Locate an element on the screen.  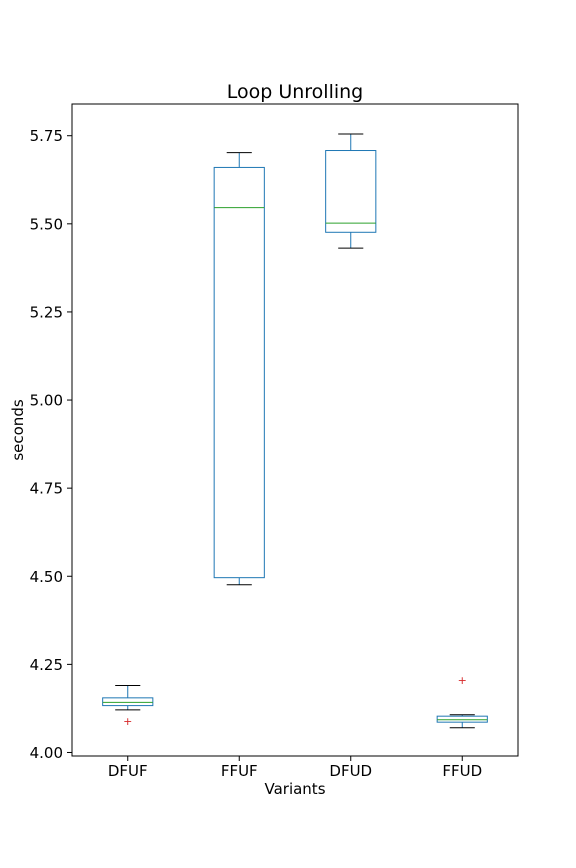
box-dfuf: + is located at coordinates (128, 706).